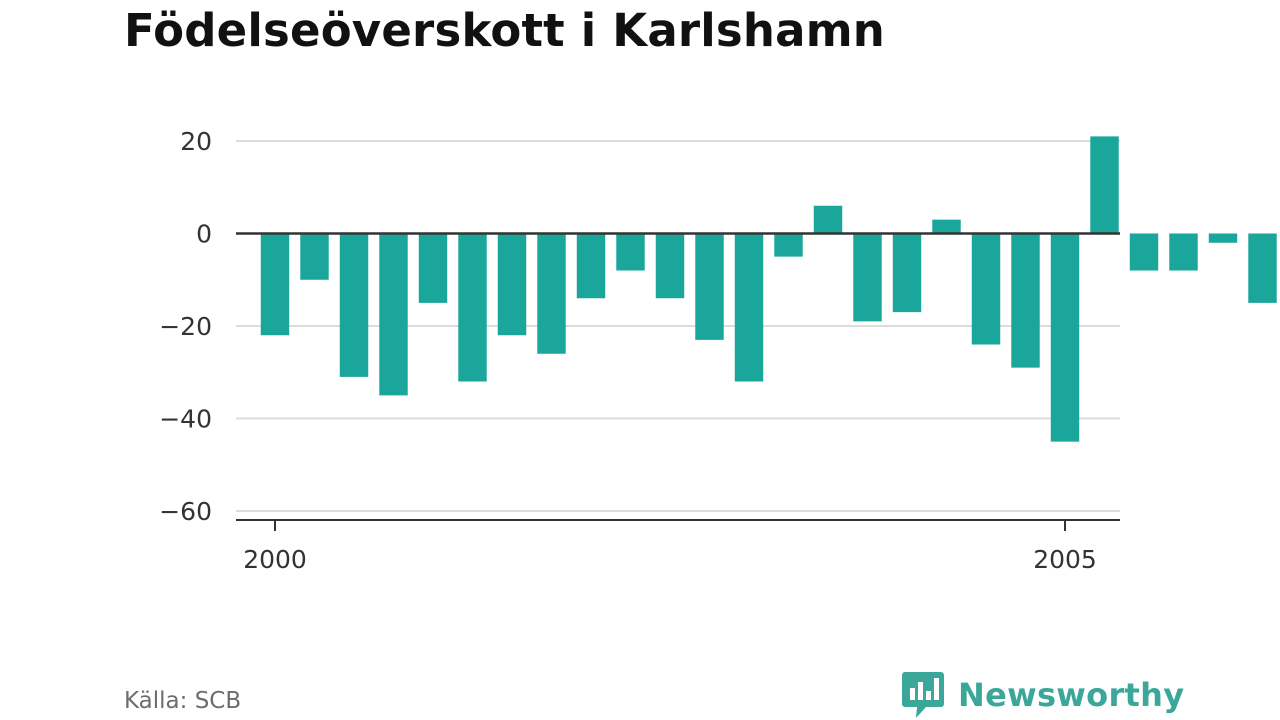 This screenshot has width=1280, height=720. I want to click on x-tick-label: 2005, so click(1065, 559).